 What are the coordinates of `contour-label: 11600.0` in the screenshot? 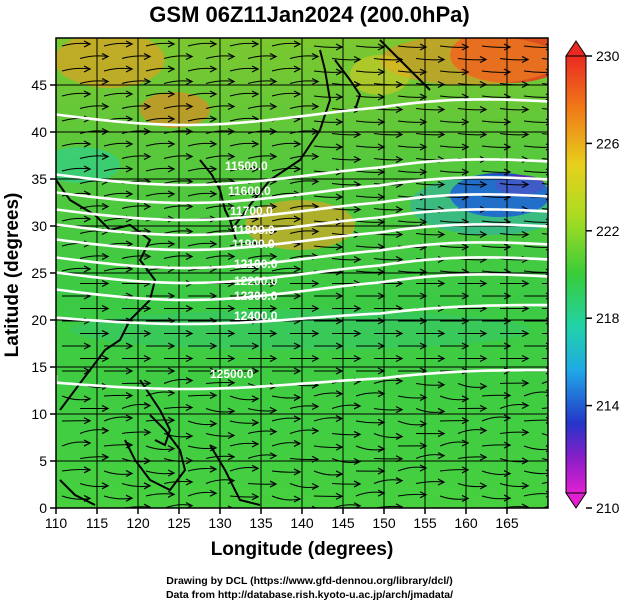 It's located at (249, 191).